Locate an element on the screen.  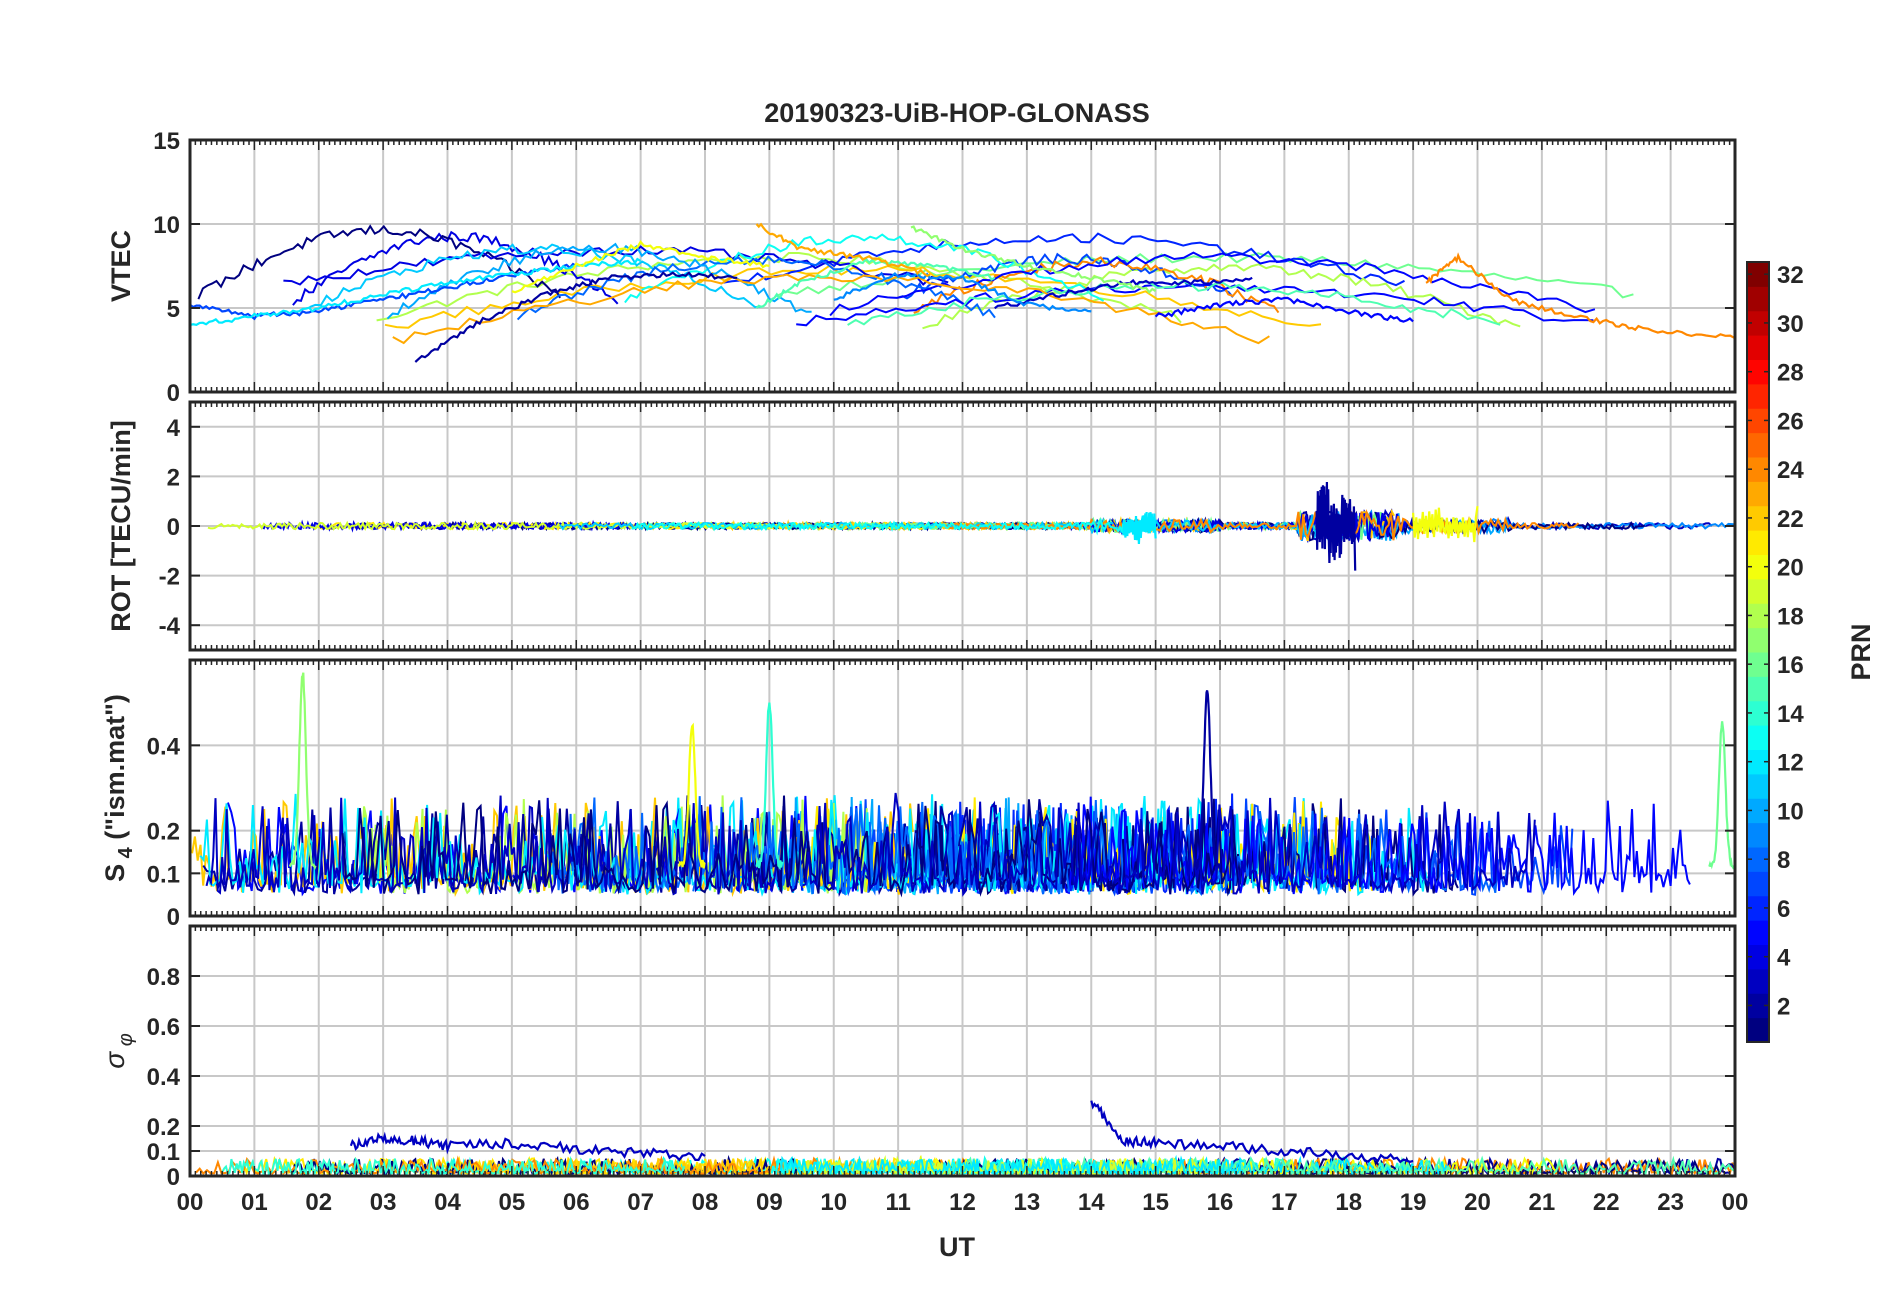
series-prn-16-peak is located at coordinates (1721, 795).